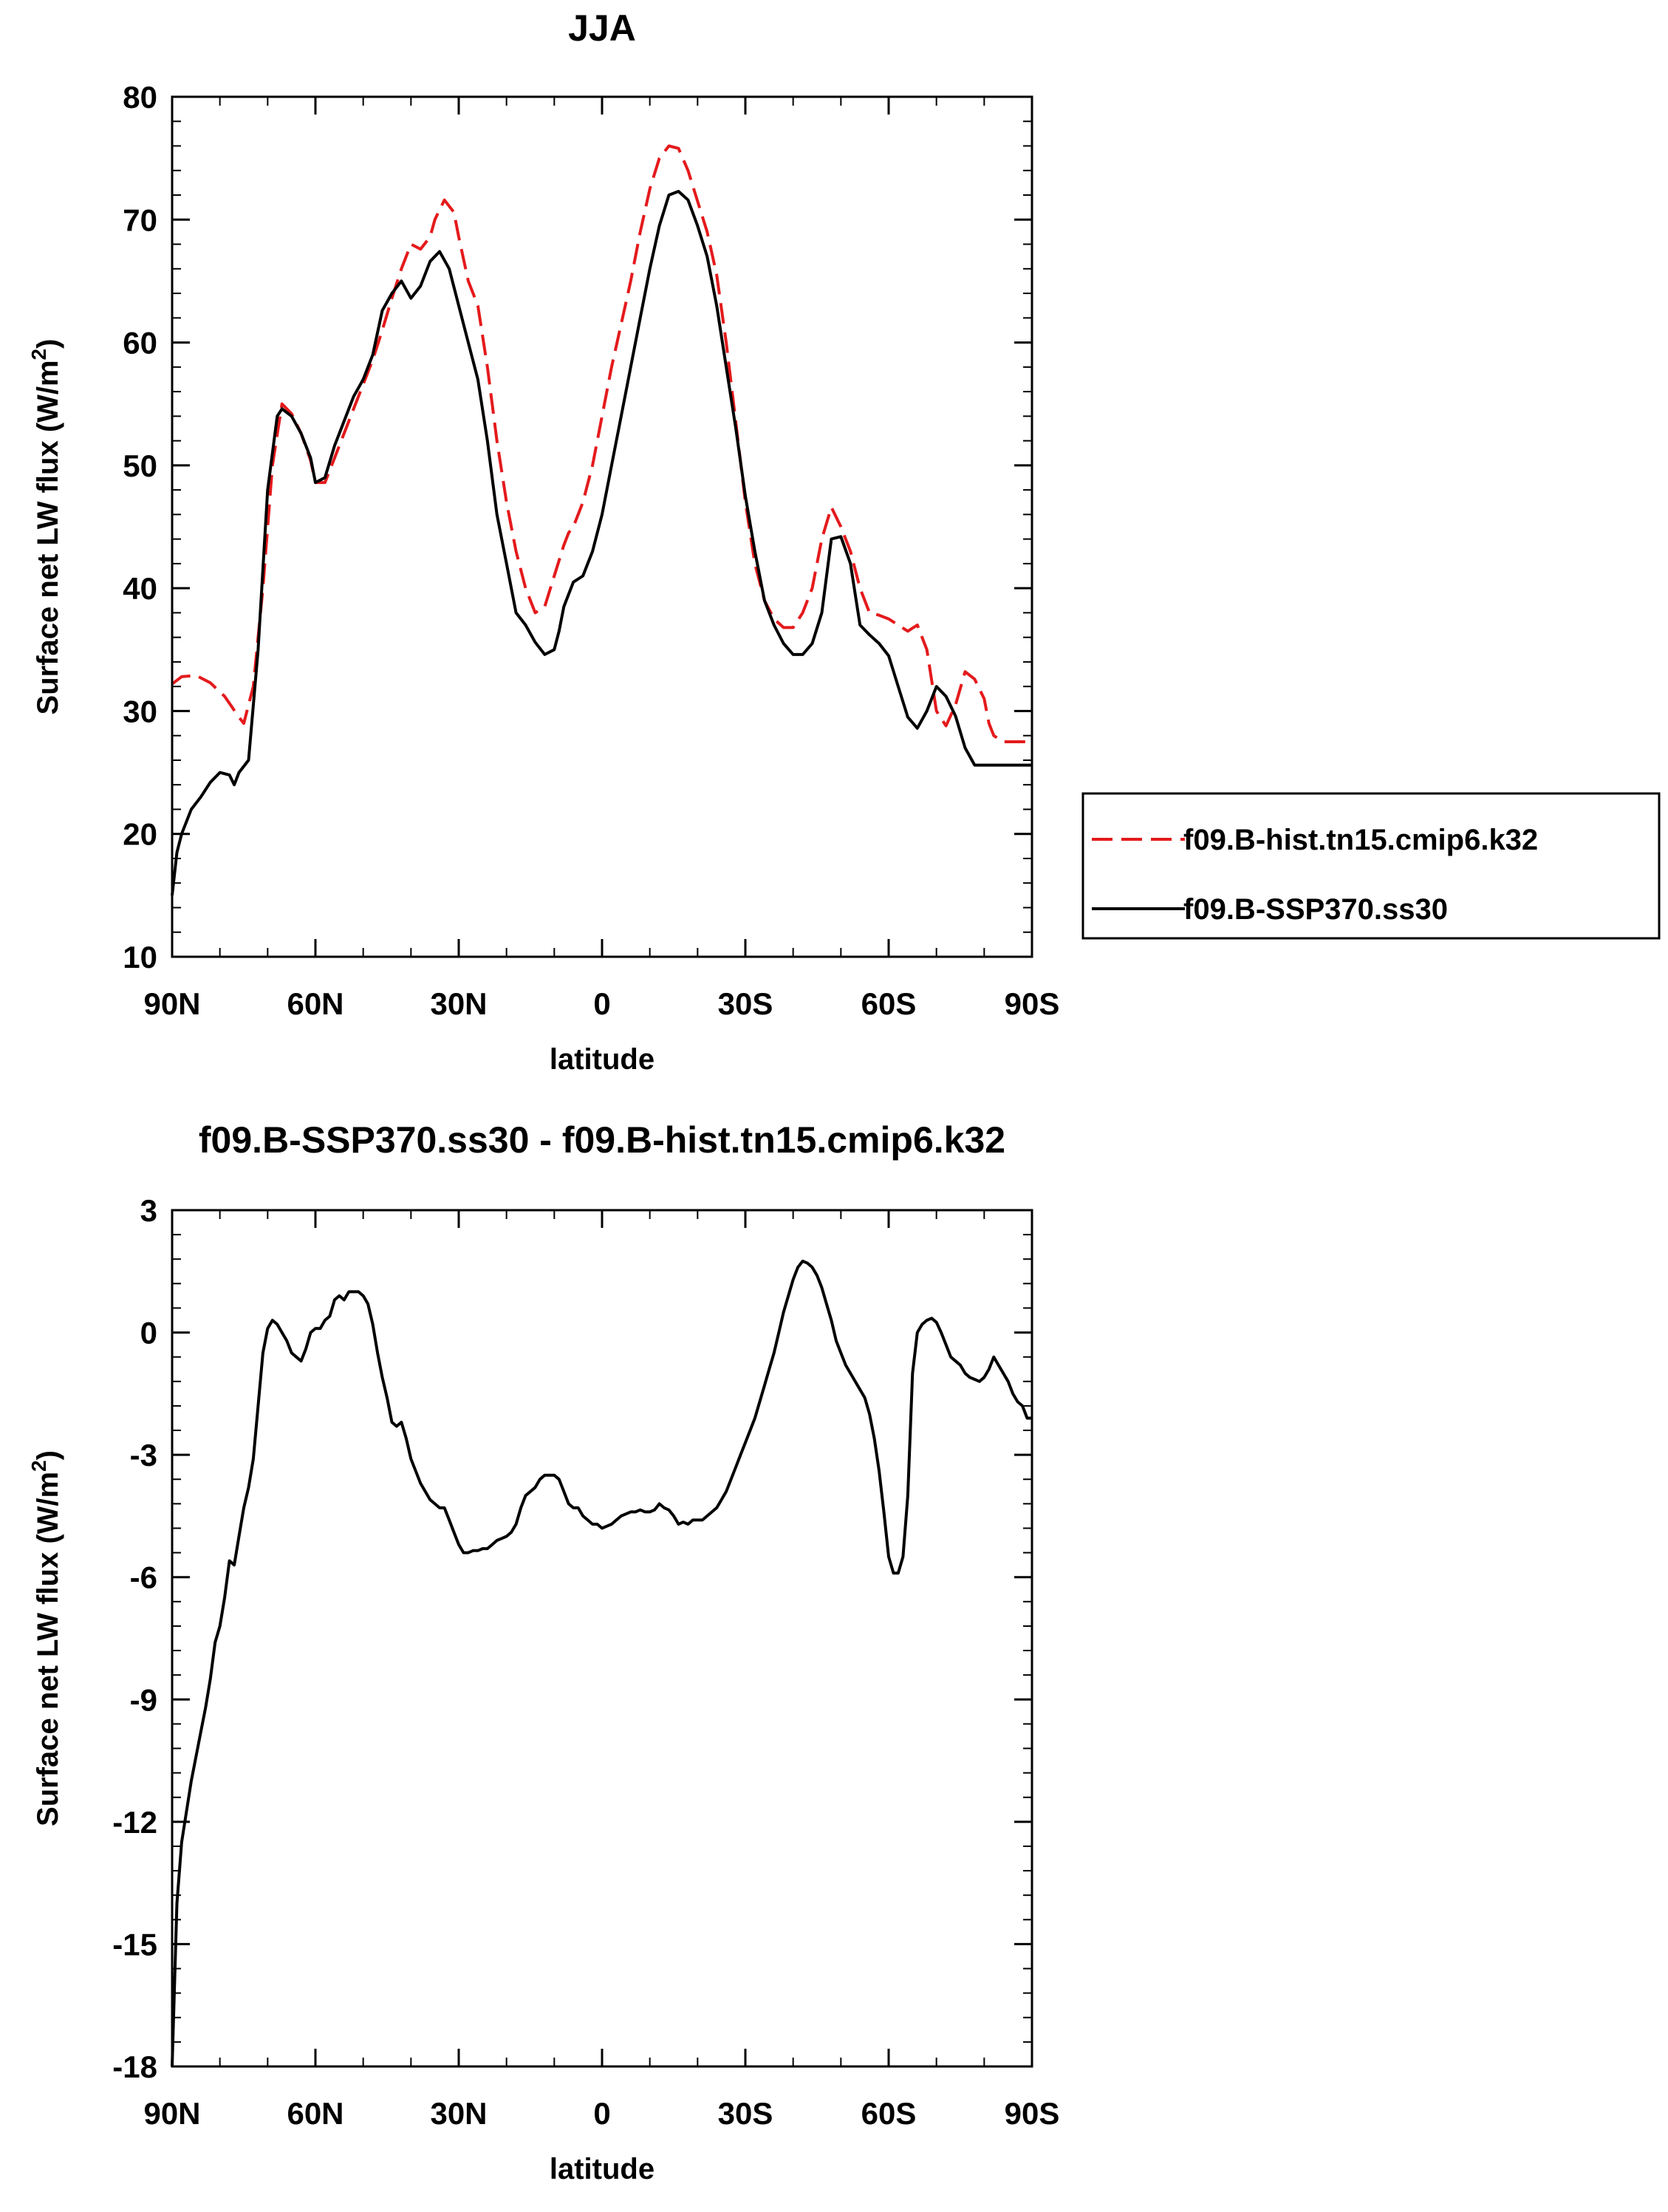 This screenshot has width=1668, height=2212. I want to click on y-tick-label: 80, so click(140, 97).